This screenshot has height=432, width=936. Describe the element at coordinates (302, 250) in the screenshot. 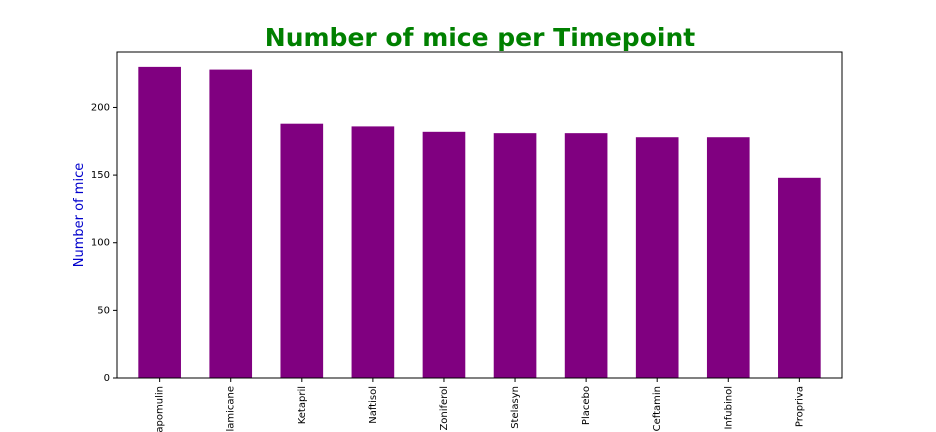

I see `bar-ketapril` at that location.